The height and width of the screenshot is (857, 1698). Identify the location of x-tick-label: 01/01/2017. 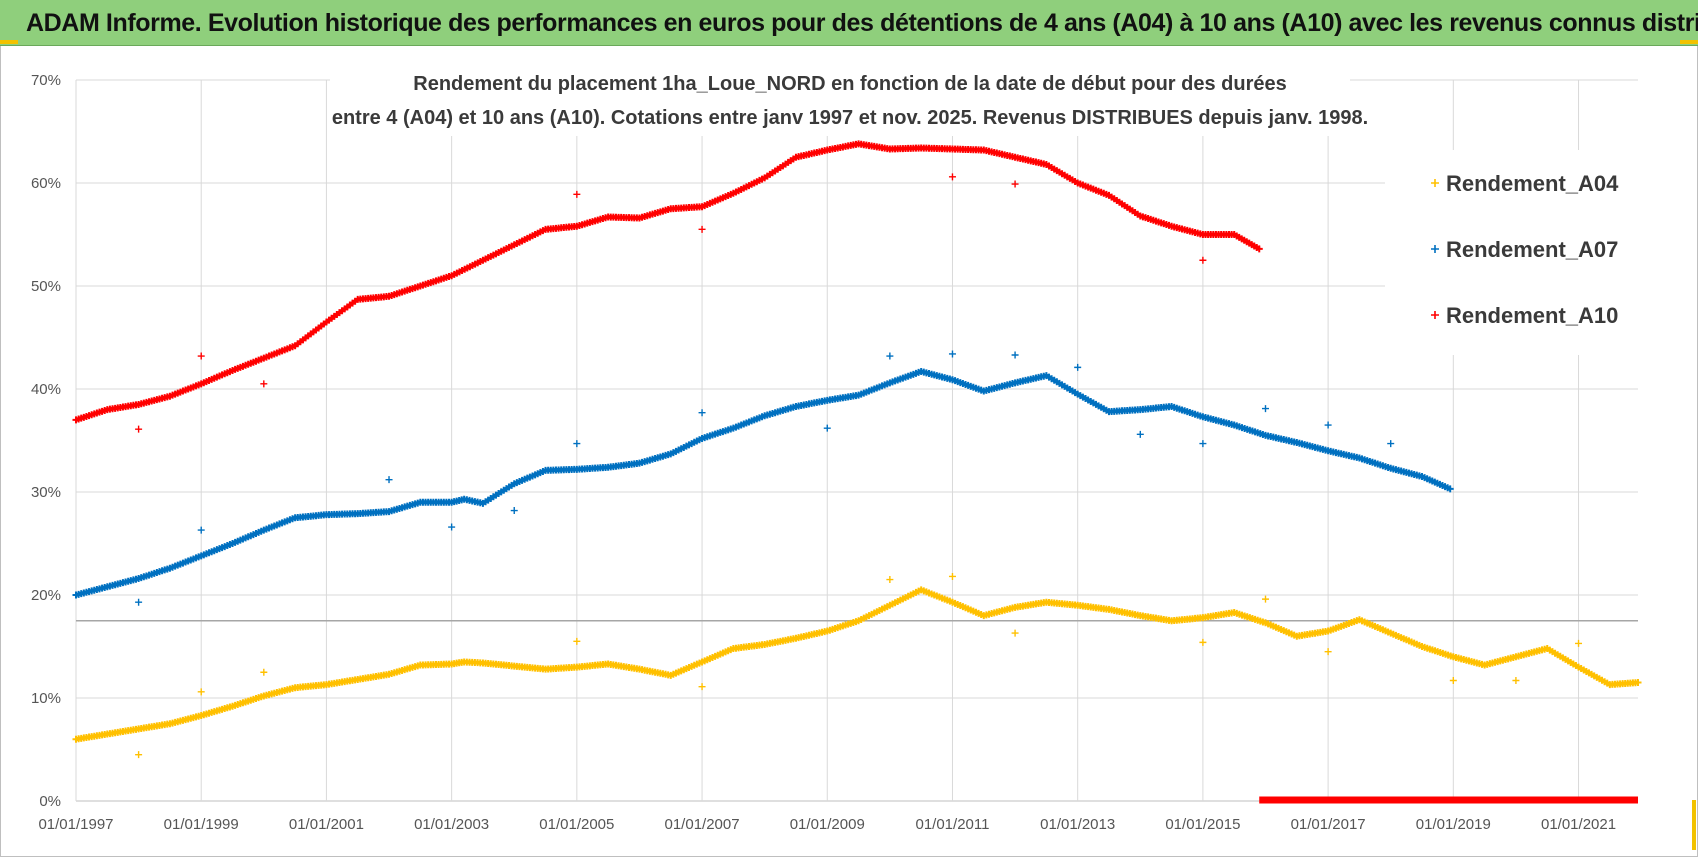
(1328, 824).